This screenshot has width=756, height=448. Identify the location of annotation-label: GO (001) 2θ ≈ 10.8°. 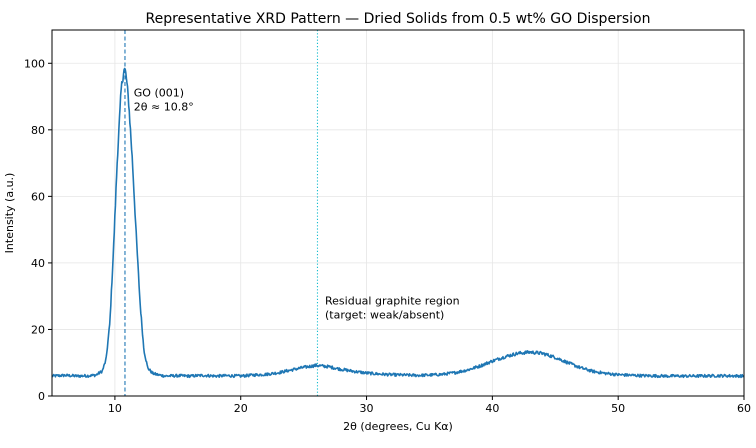
(164, 100).